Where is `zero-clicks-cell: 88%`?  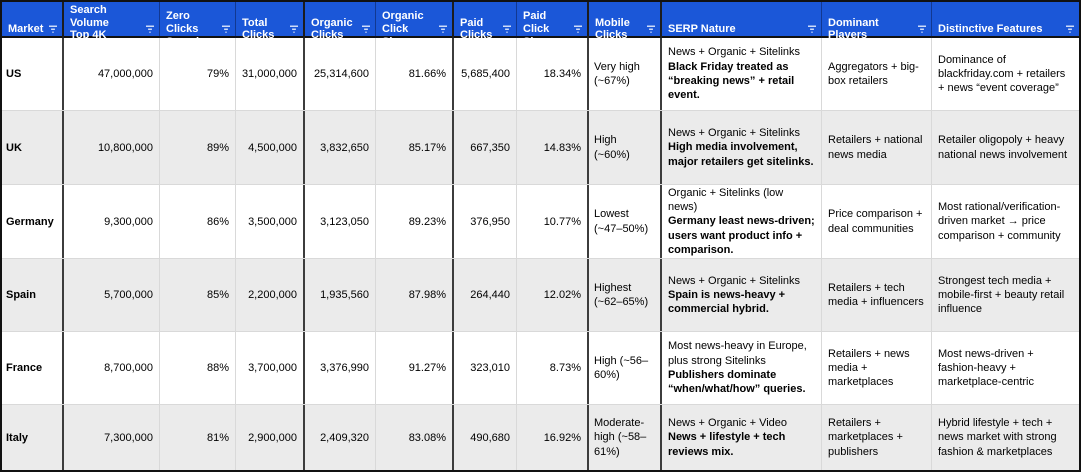 zero-clicks-cell: 88% is located at coordinates (198, 368).